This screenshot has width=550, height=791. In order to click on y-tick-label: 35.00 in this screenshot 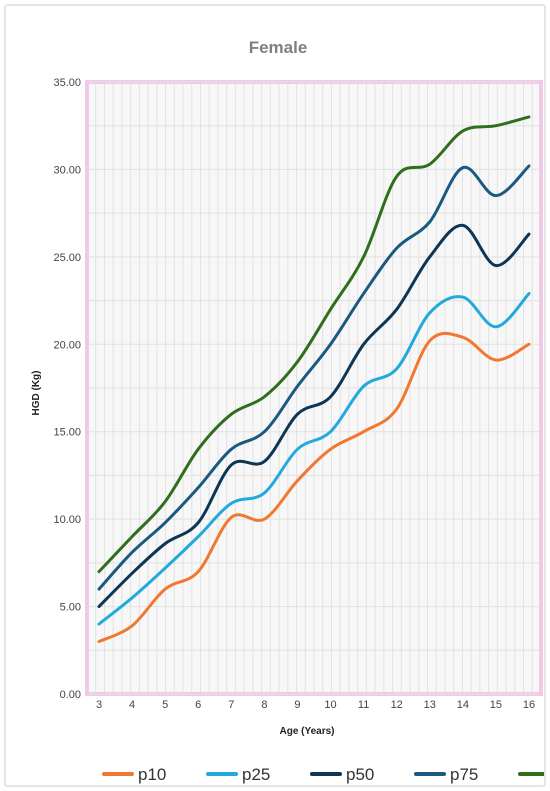, I will do `click(67, 83)`.